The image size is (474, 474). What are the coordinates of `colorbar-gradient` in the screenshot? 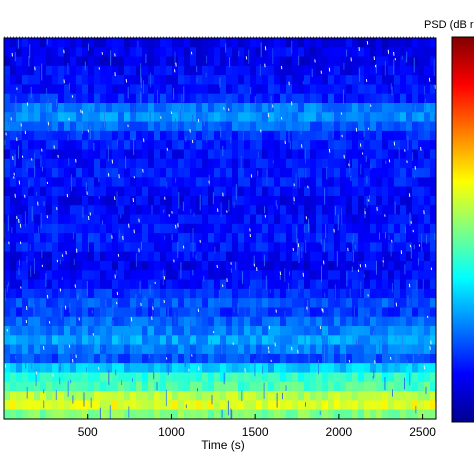 It's located at (462, 229).